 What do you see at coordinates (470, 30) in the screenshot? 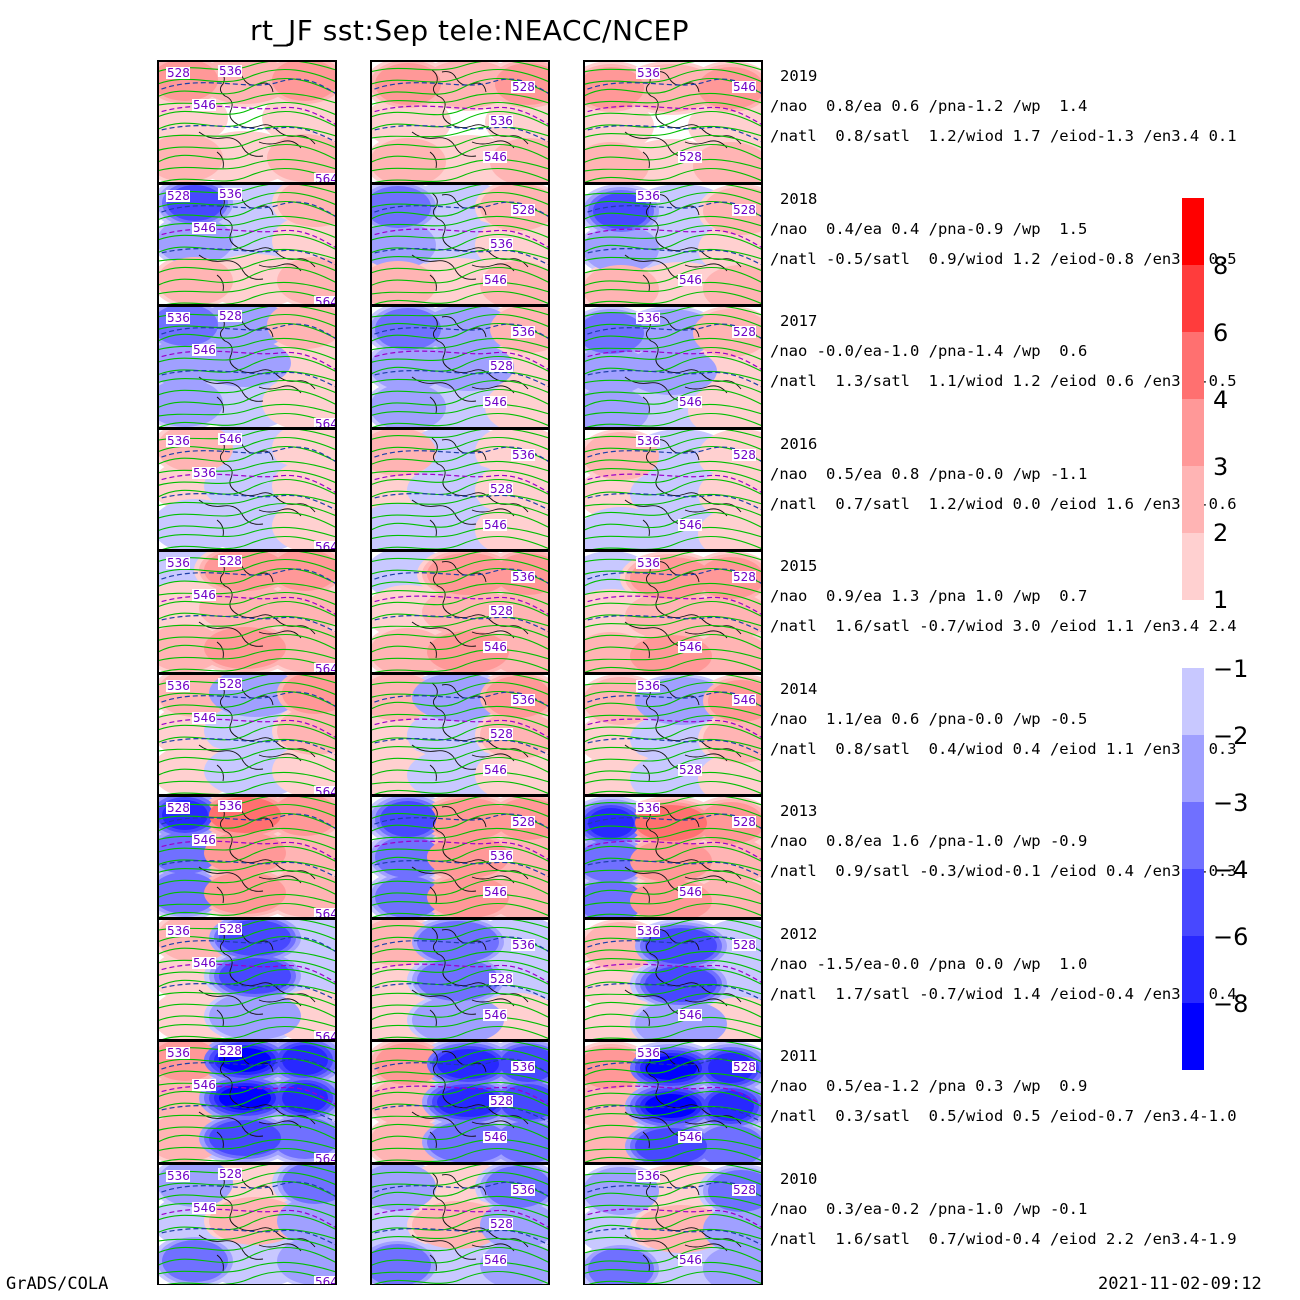
I see `plot-title: rt_JF sst:Sep tele:NEACC/NCEP` at bounding box center [470, 30].